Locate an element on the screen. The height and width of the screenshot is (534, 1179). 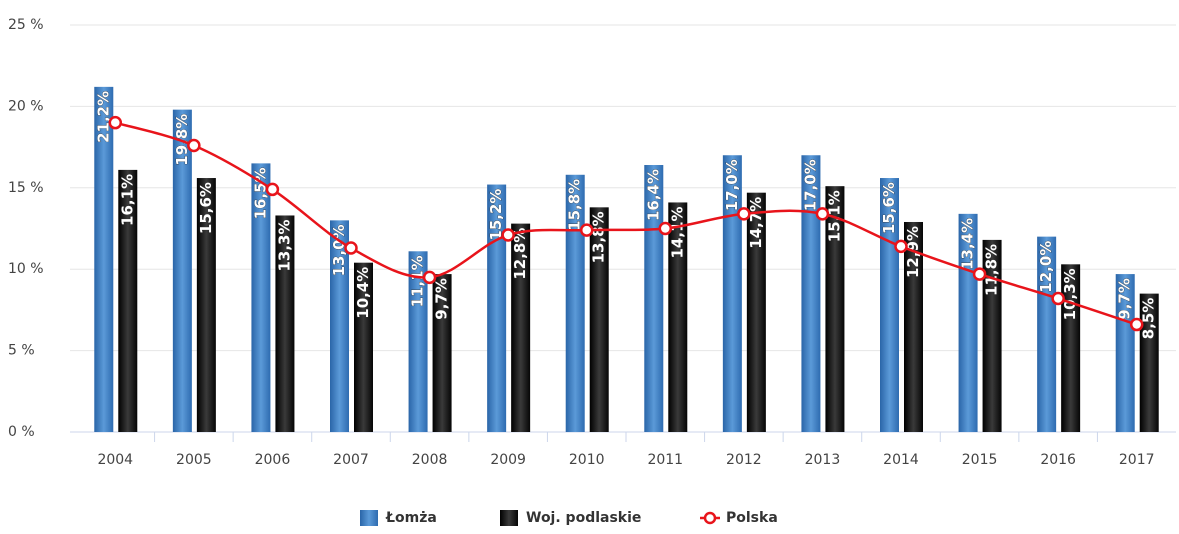
value-label: 11,1% is located at coordinates (418, 281).